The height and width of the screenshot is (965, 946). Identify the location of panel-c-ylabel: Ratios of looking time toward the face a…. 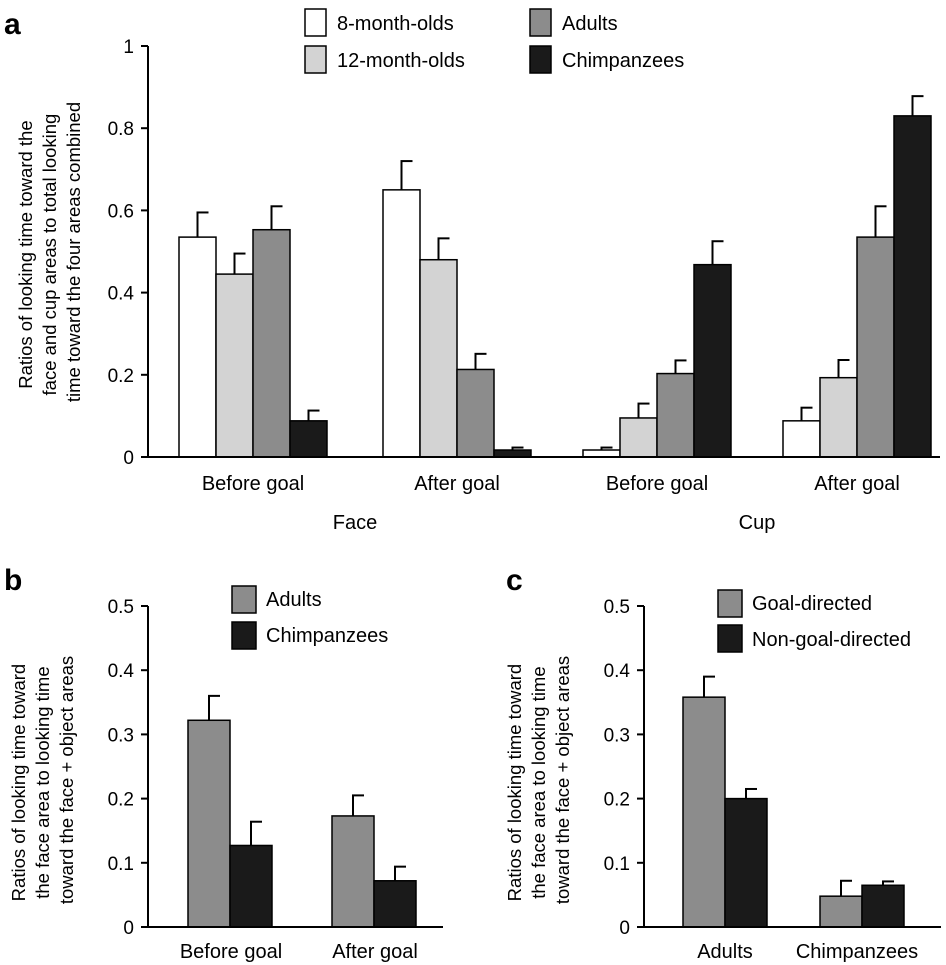
(538, 780).